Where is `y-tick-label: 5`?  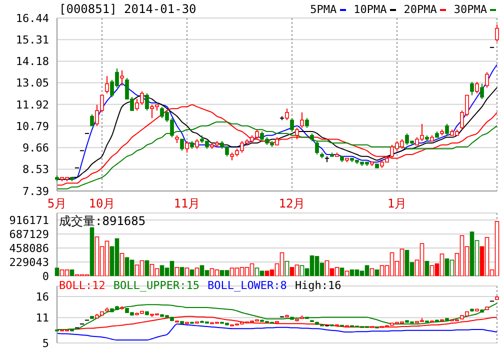
y-tick-label: 5 is located at coordinates (45, 343).